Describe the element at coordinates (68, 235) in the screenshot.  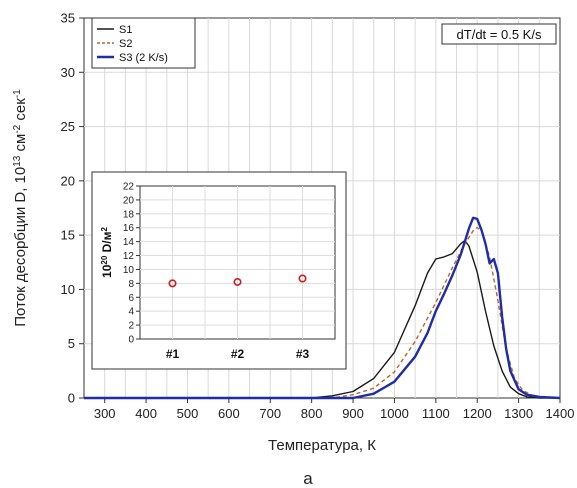
I see `y-tick-label: 15` at that location.